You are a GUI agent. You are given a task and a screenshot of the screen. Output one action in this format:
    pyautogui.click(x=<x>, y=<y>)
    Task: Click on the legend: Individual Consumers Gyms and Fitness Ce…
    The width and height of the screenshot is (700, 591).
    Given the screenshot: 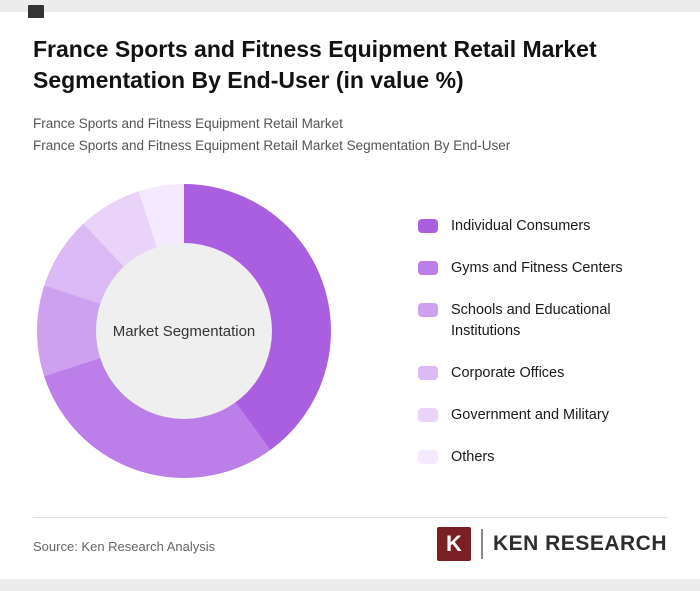 What is the action you would take?
    pyautogui.click(x=540, y=342)
    